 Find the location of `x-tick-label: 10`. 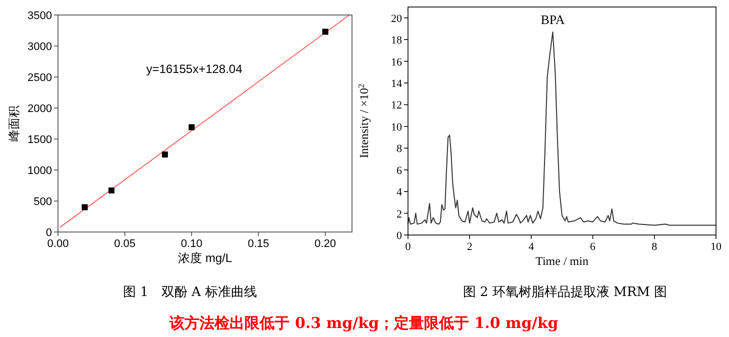

x-tick-label: 10 is located at coordinates (716, 247).